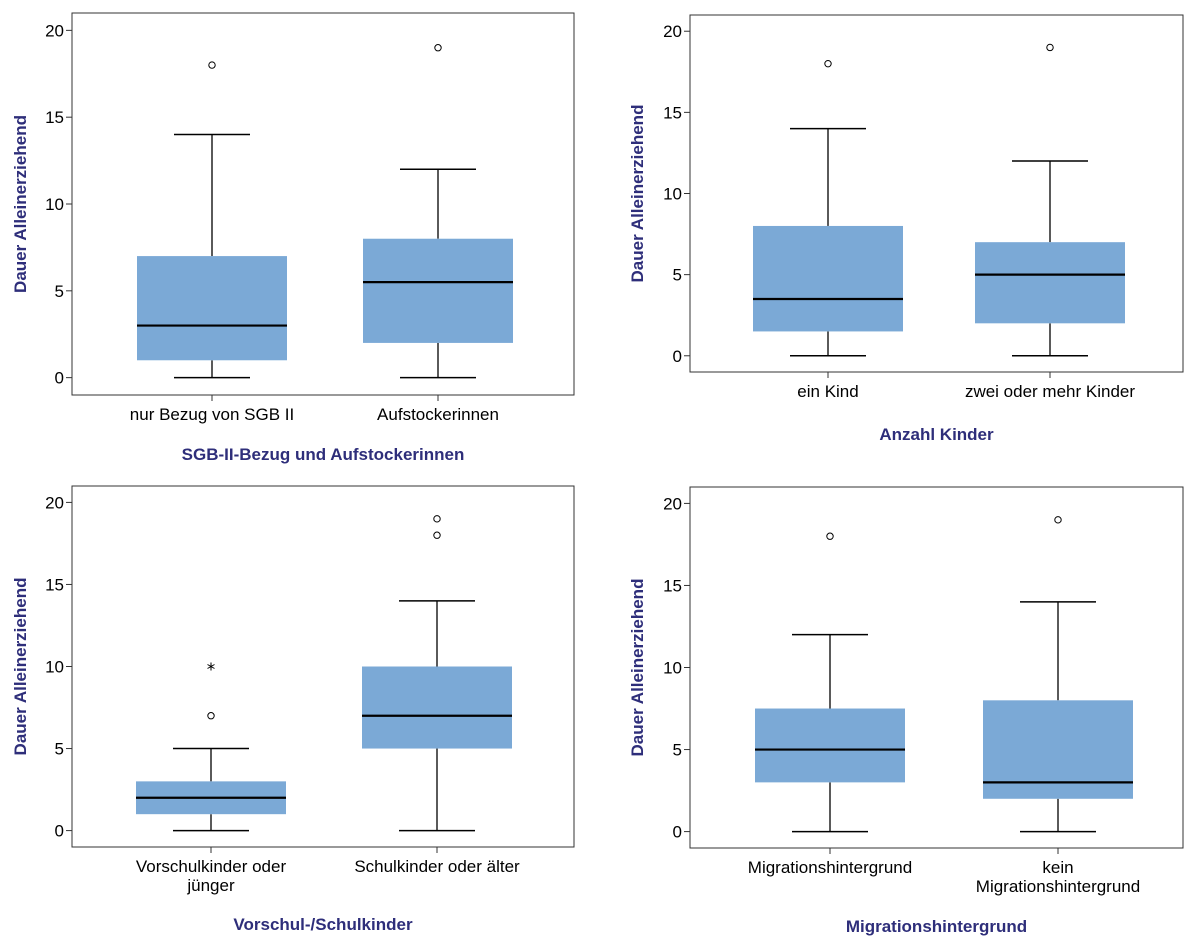  What do you see at coordinates (936, 434) in the screenshot?
I see `x-axis-title: Anzahl Kinder` at bounding box center [936, 434].